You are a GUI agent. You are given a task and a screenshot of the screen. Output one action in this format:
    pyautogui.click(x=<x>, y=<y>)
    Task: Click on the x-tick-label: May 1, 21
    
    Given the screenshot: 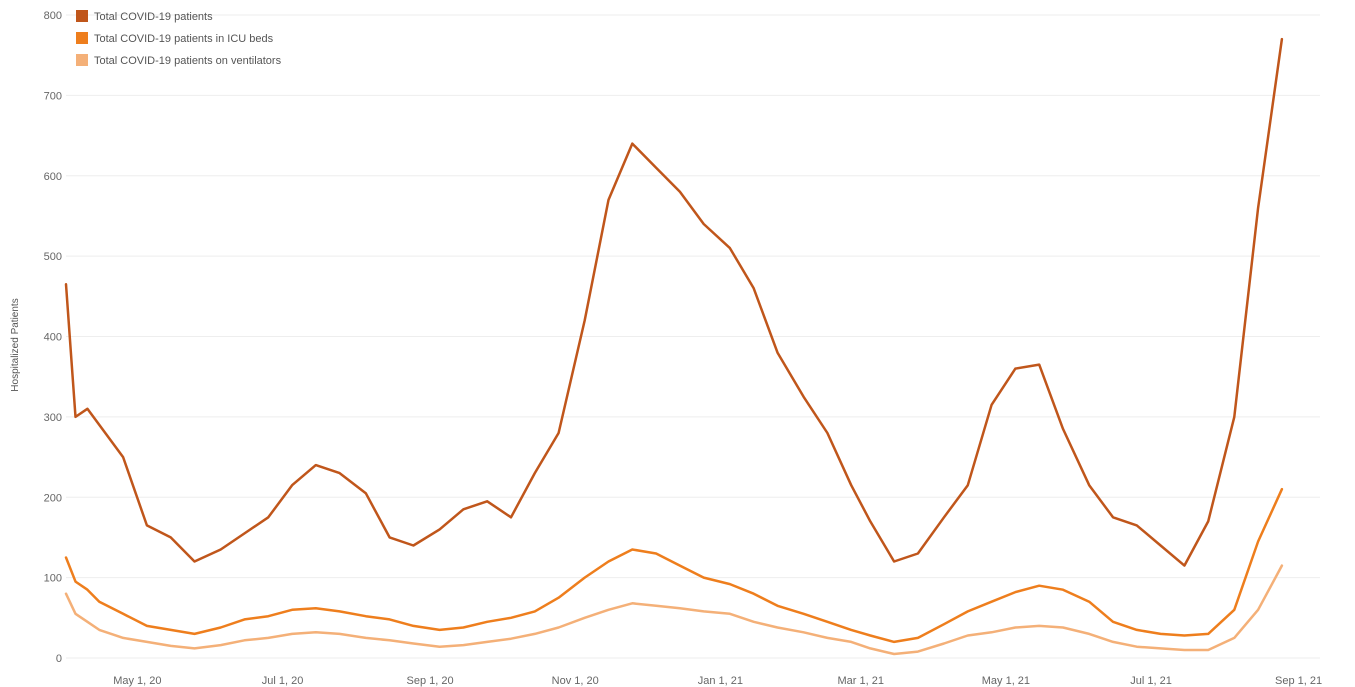 What is the action you would take?
    pyautogui.click(x=1006, y=681)
    